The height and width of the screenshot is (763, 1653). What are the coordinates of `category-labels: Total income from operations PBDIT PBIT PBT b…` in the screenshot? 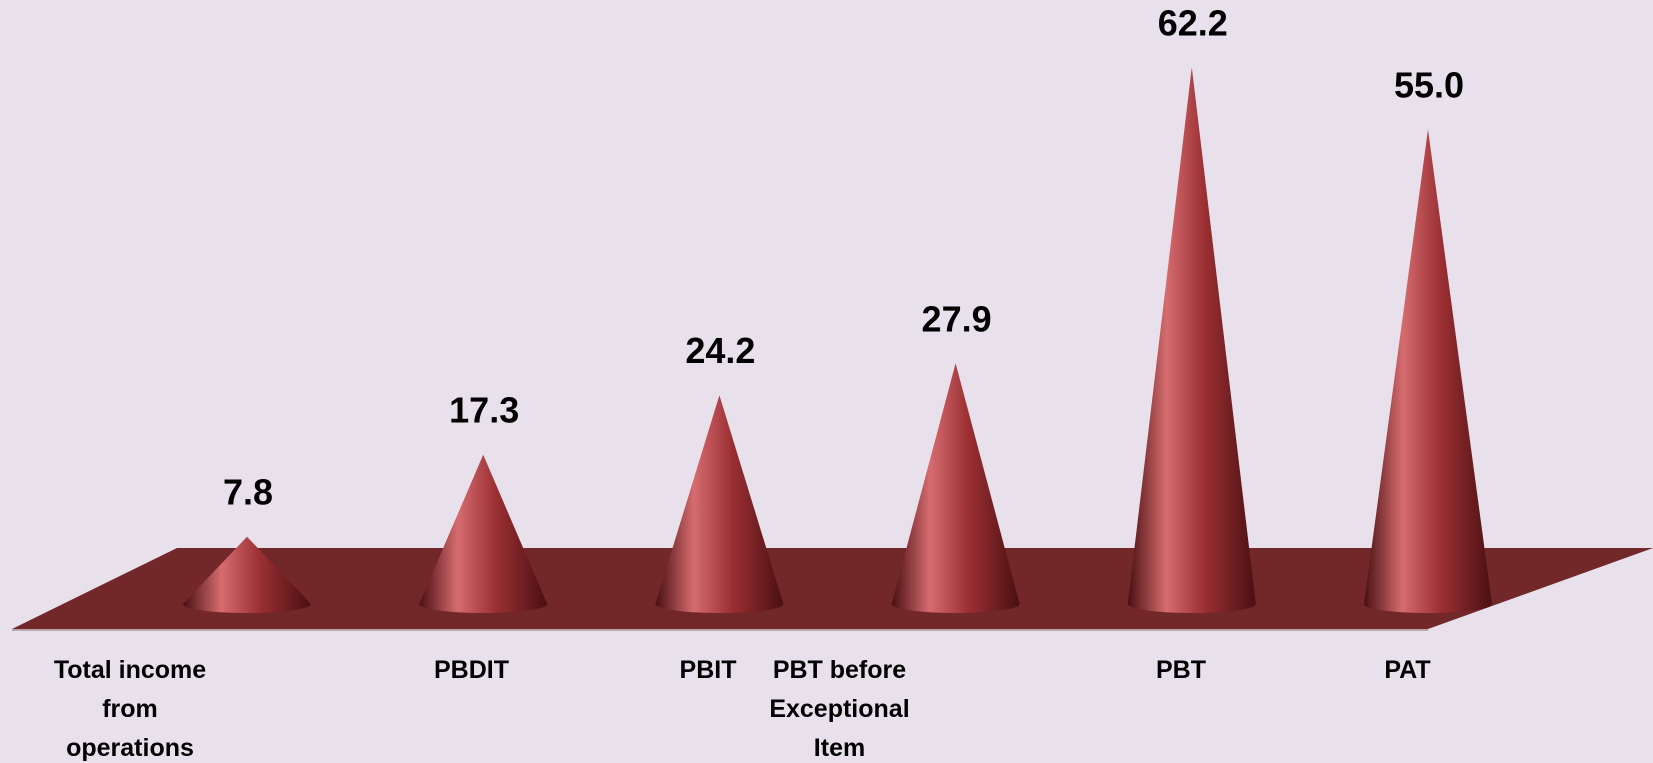 It's located at (742, 709).